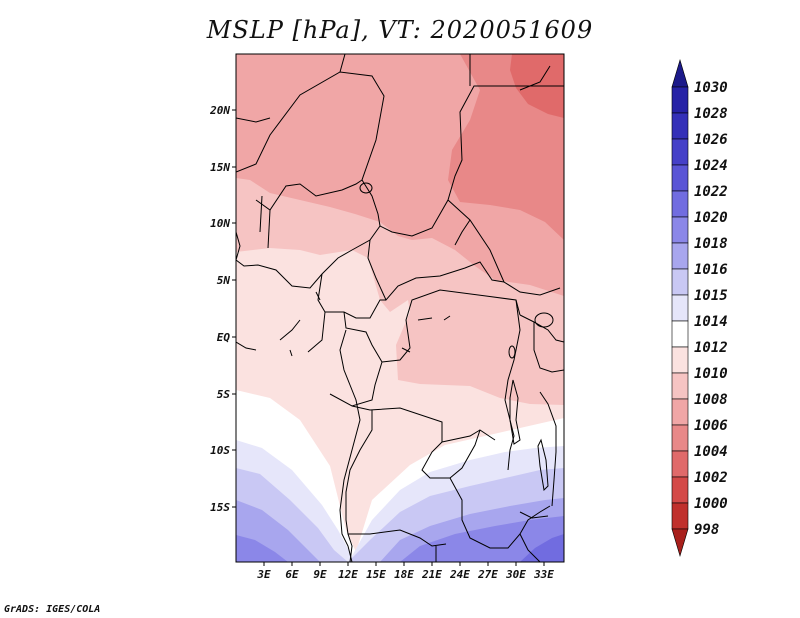  I want to click on lon-axis: 3E 6E 9E 12E 15E 18E 21E 24E 27E 30E 33E, so click(405, 571).